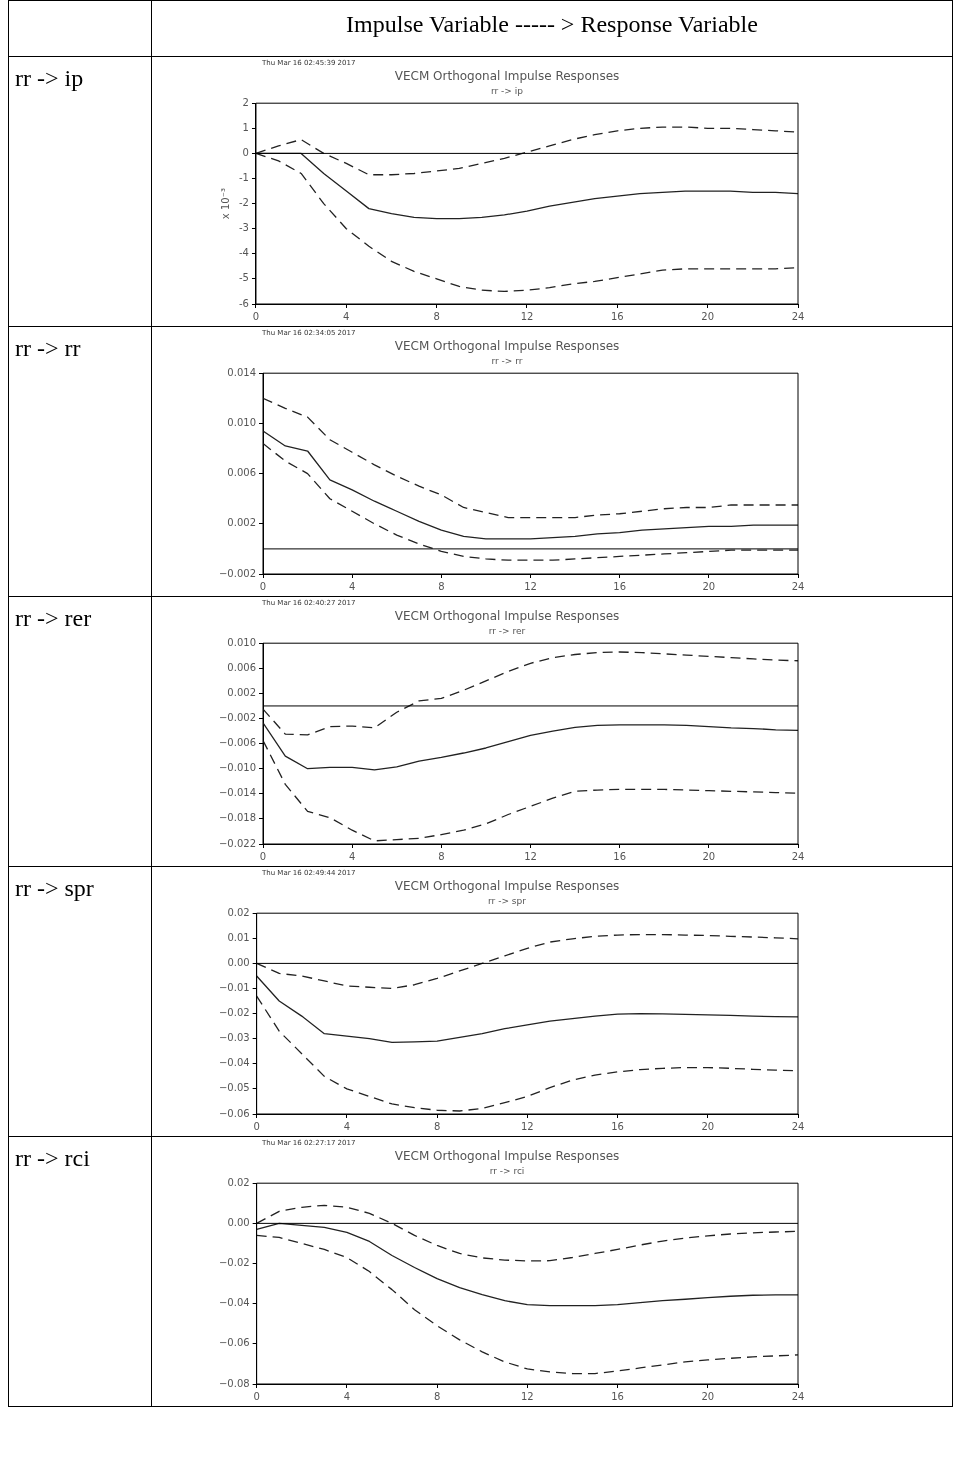 This screenshot has width=961, height=1470. I want to click on y-tick-label: 0.014, so click(242, 372).